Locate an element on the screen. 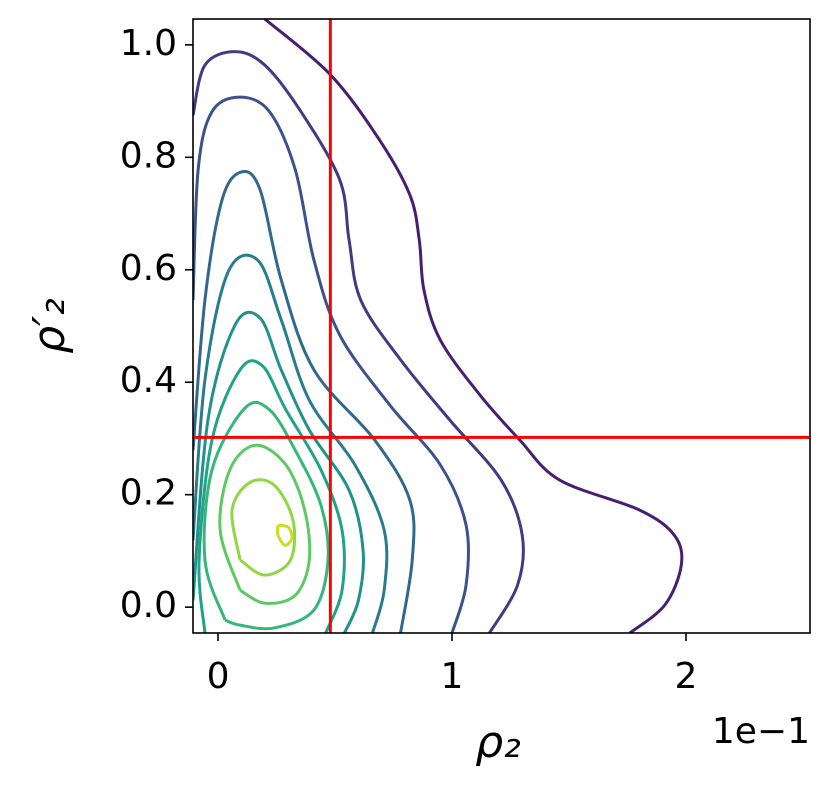  x-tick-label: 1 is located at coordinates (452, 676).